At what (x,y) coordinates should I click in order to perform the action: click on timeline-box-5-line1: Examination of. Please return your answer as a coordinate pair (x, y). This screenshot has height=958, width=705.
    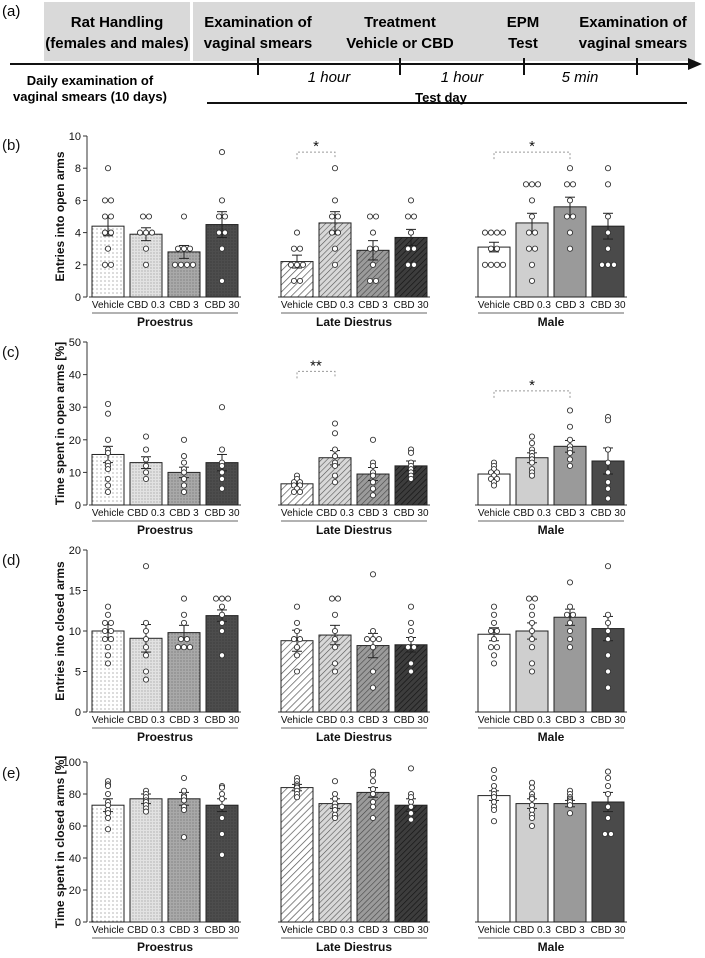
    Looking at the image, I should click on (633, 22).